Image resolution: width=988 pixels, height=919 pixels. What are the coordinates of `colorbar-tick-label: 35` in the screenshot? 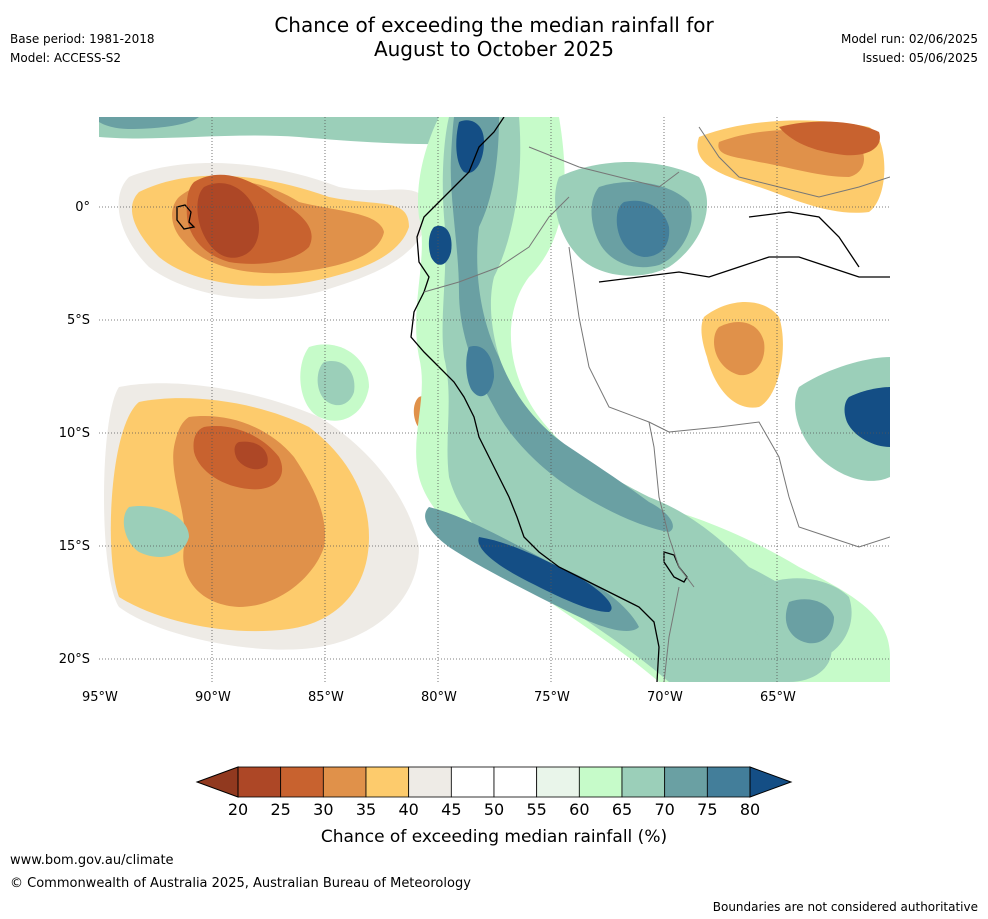 It's located at (366, 809).